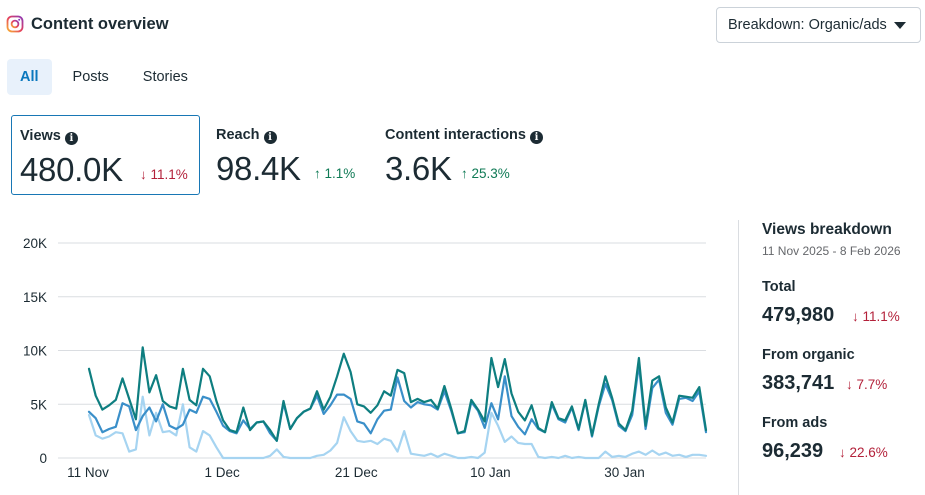 The image size is (925, 495). What do you see at coordinates (100, 24) in the screenshot?
I see `page-title: Content overview` at bounding box center [100, 24].